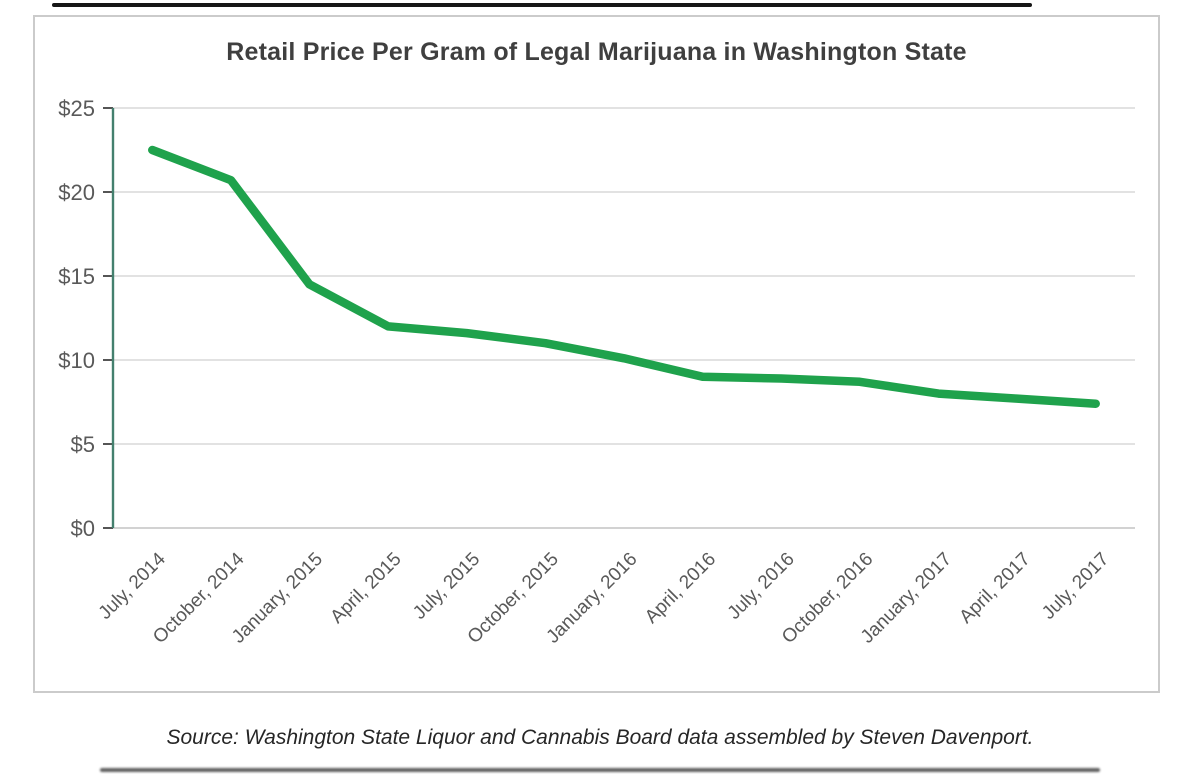 The width and height of the screenshot is (1200, 774). I want to click on y-tick-label: $15, so click(76, 276).